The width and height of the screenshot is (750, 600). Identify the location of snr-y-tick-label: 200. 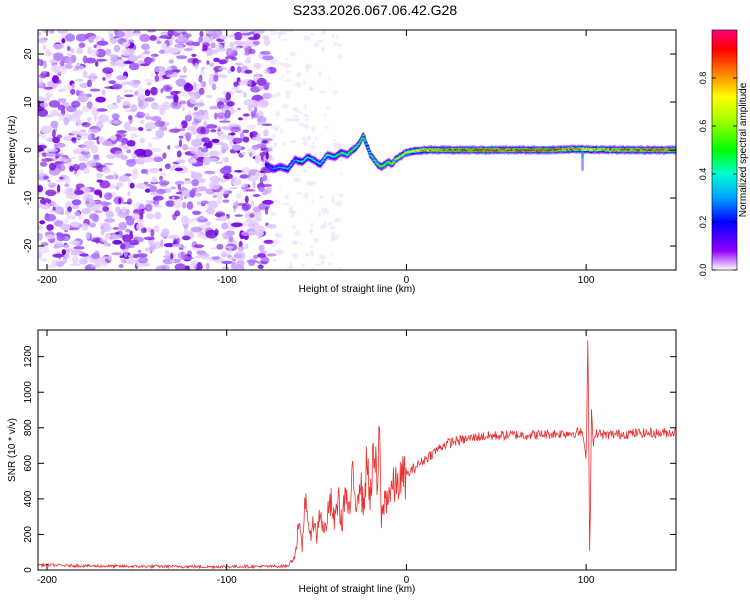
(28, 534).